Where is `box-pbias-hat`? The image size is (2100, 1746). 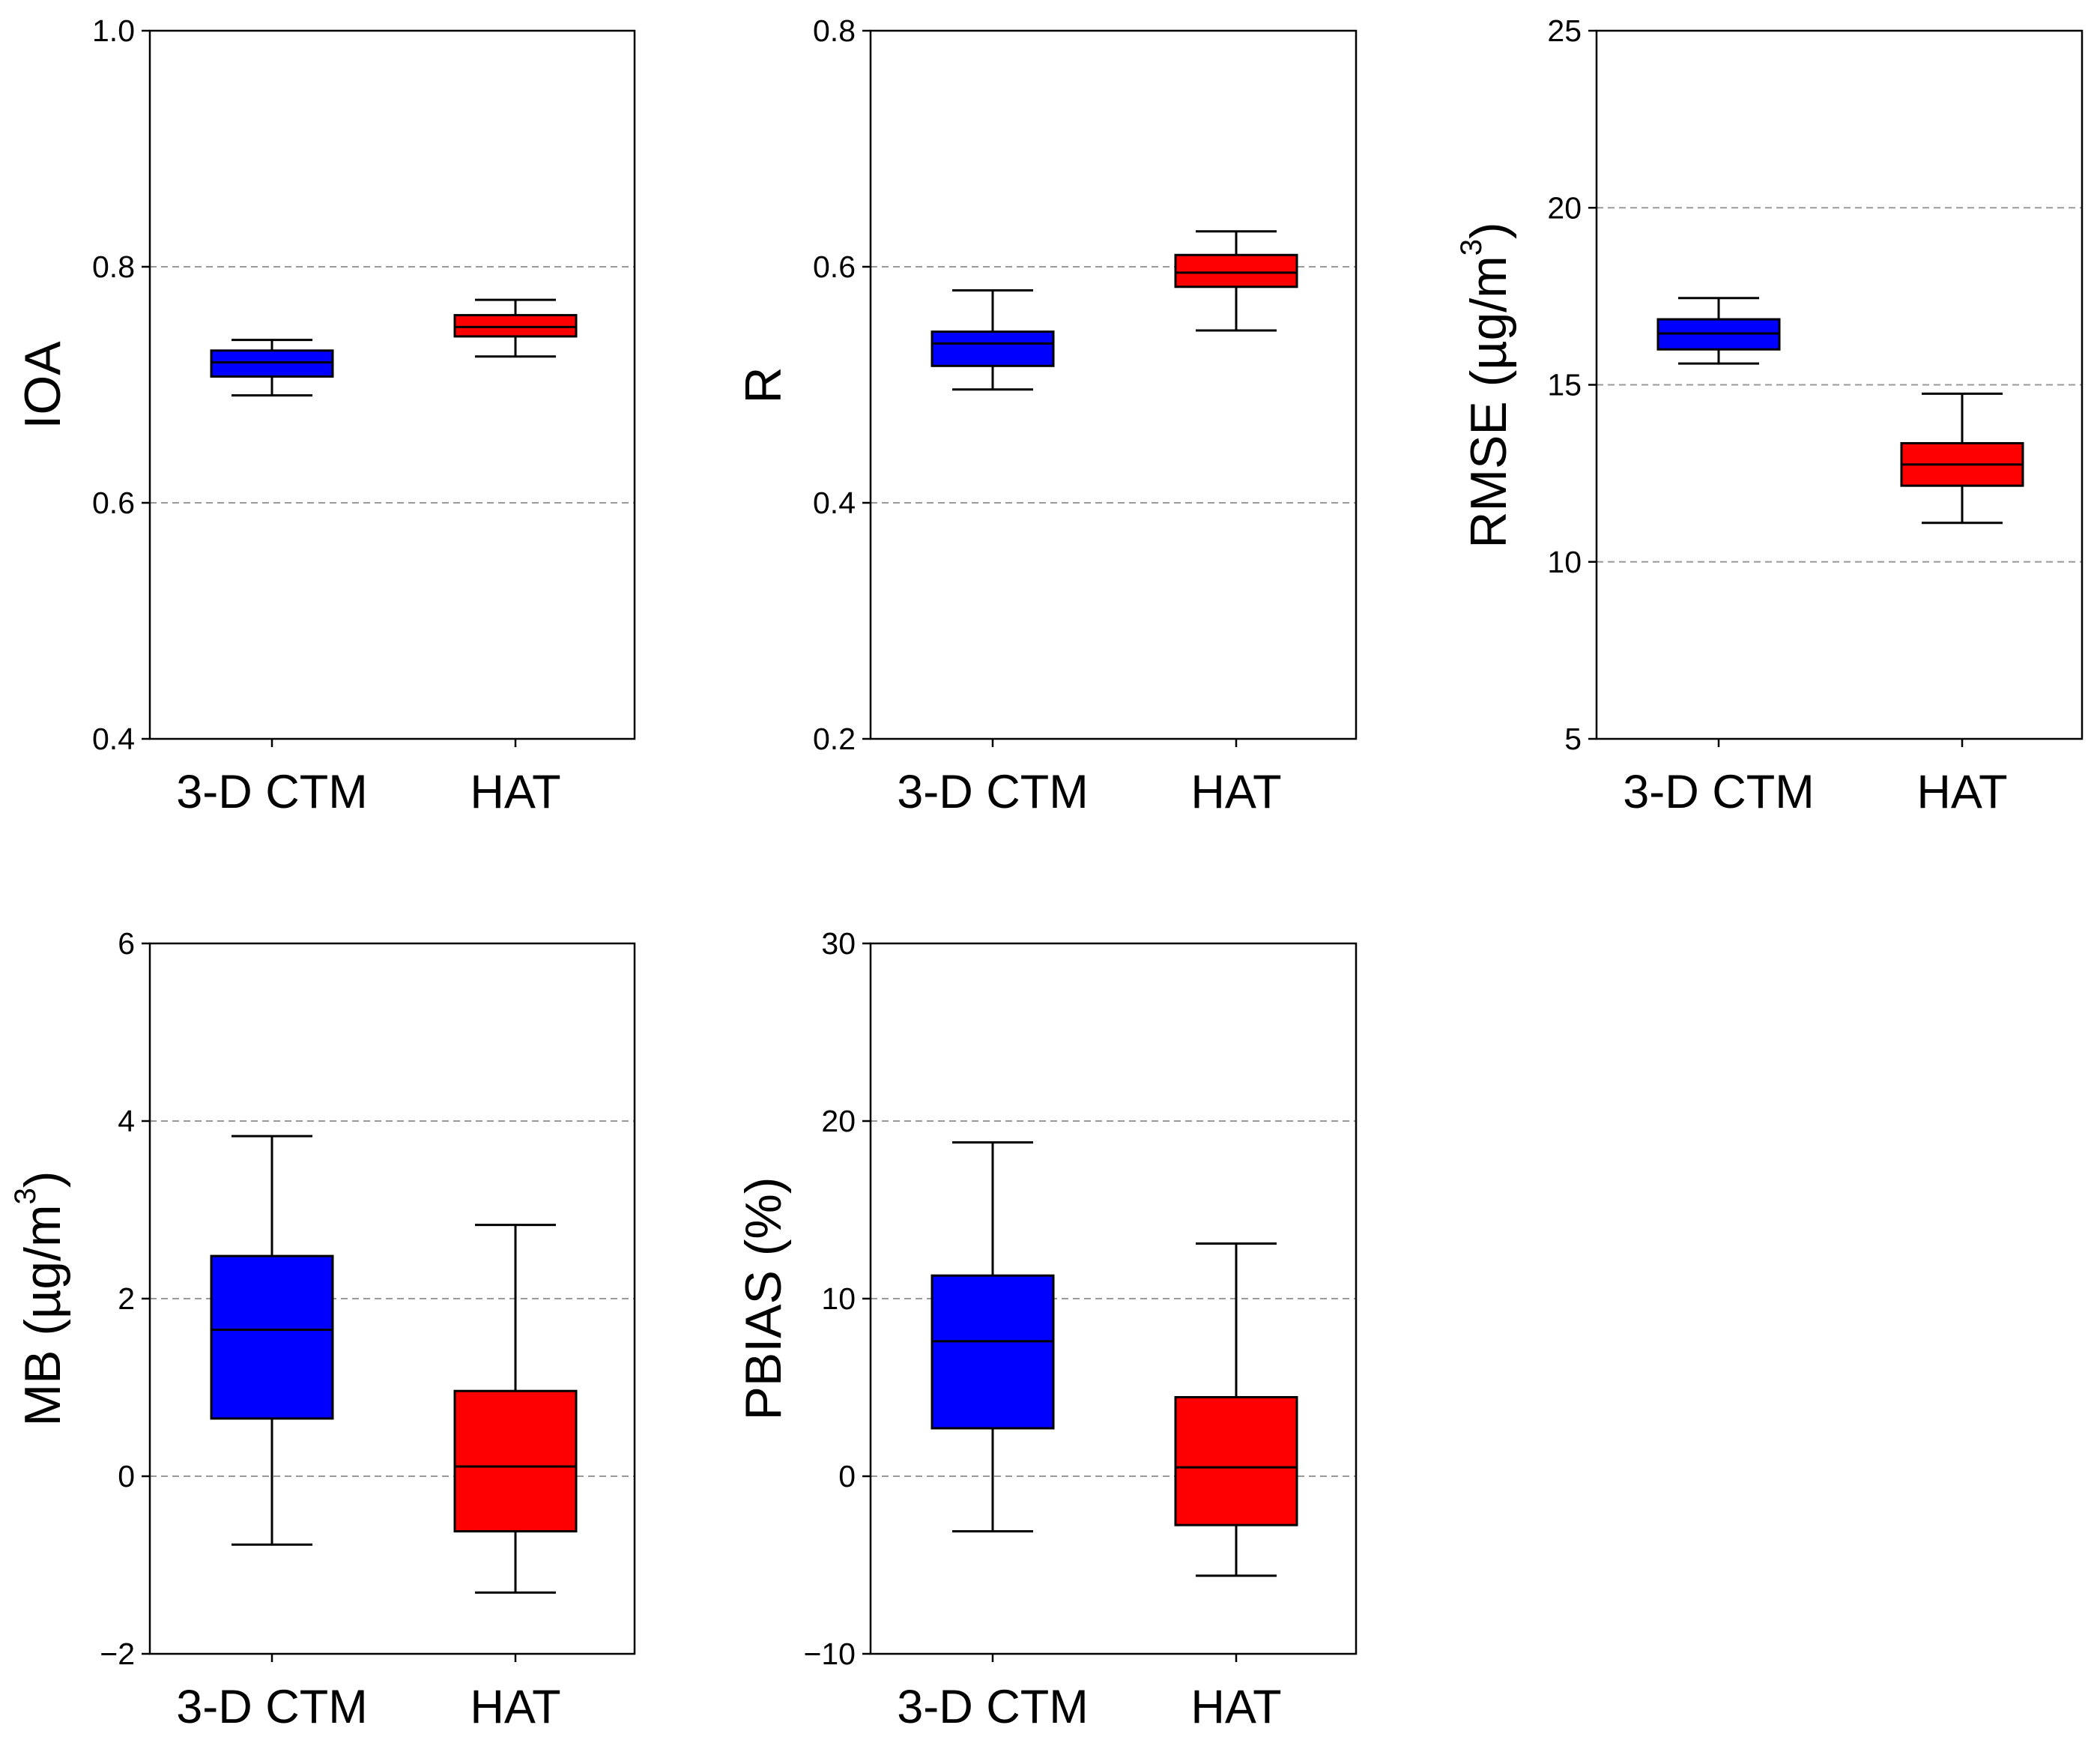
box-pbias-hat is located at coordinates (1236, 1409).